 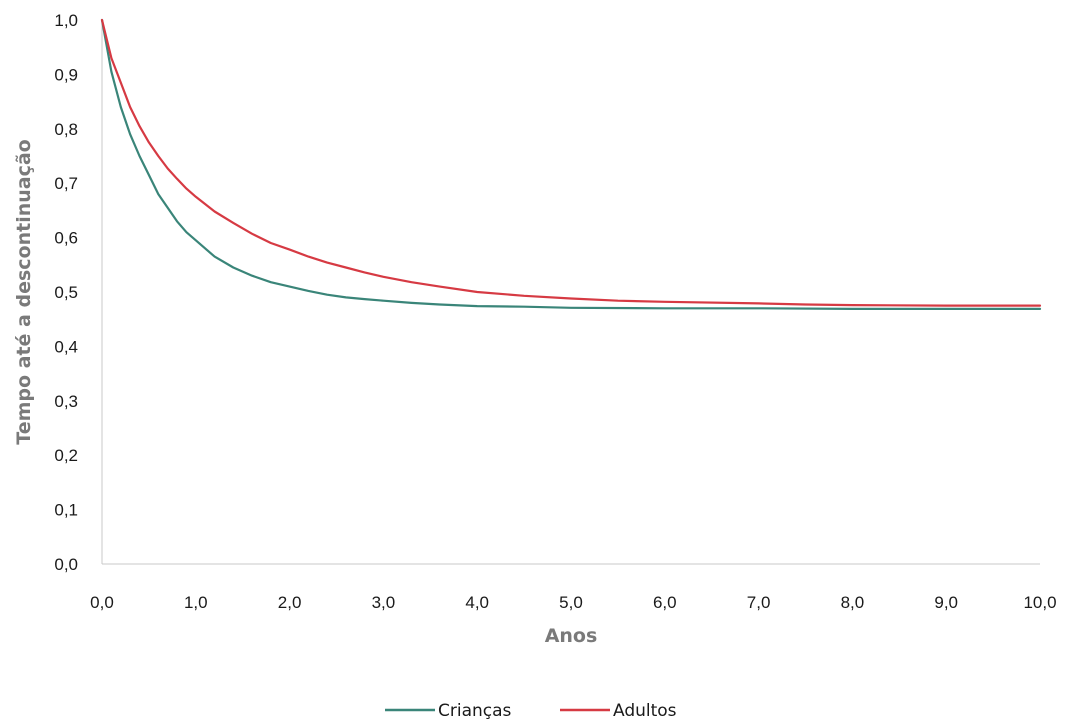 I want to click on x-axis-title: Anos, so click(x=571, y=636).